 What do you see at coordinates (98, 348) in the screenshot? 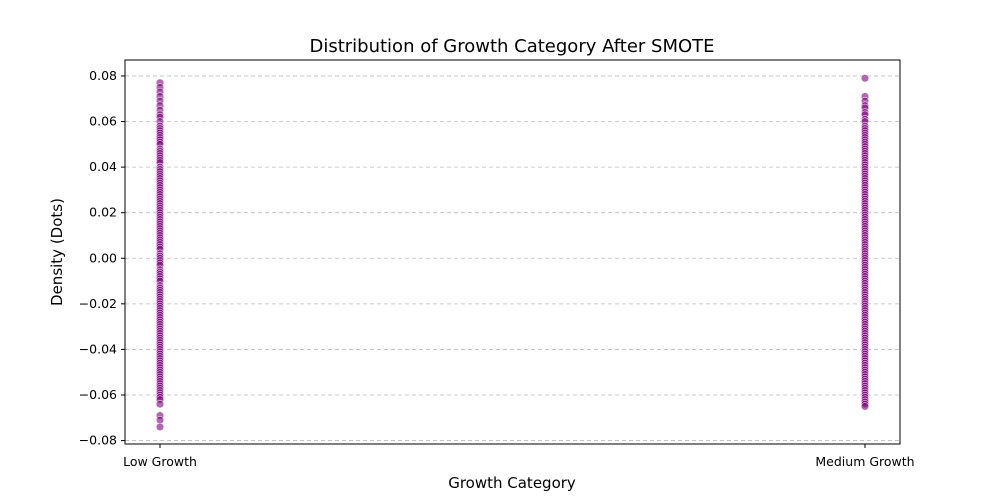
I see `y-tick-label: −0.04` at bounding box center [98, 348].